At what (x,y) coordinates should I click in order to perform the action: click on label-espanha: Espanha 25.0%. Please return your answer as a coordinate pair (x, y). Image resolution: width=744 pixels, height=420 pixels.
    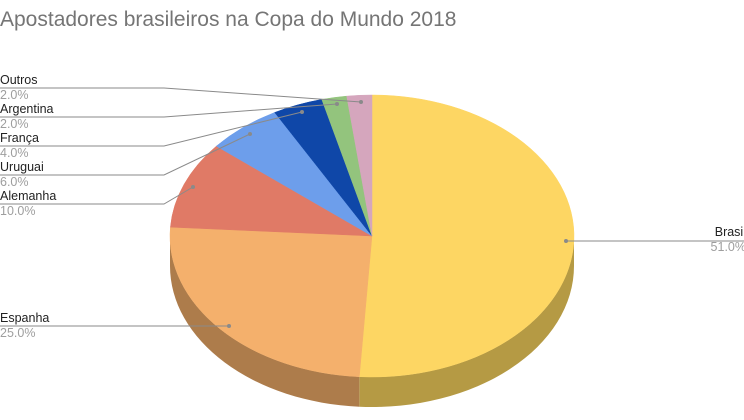
    Looking at the image, I should click on (25, 325).